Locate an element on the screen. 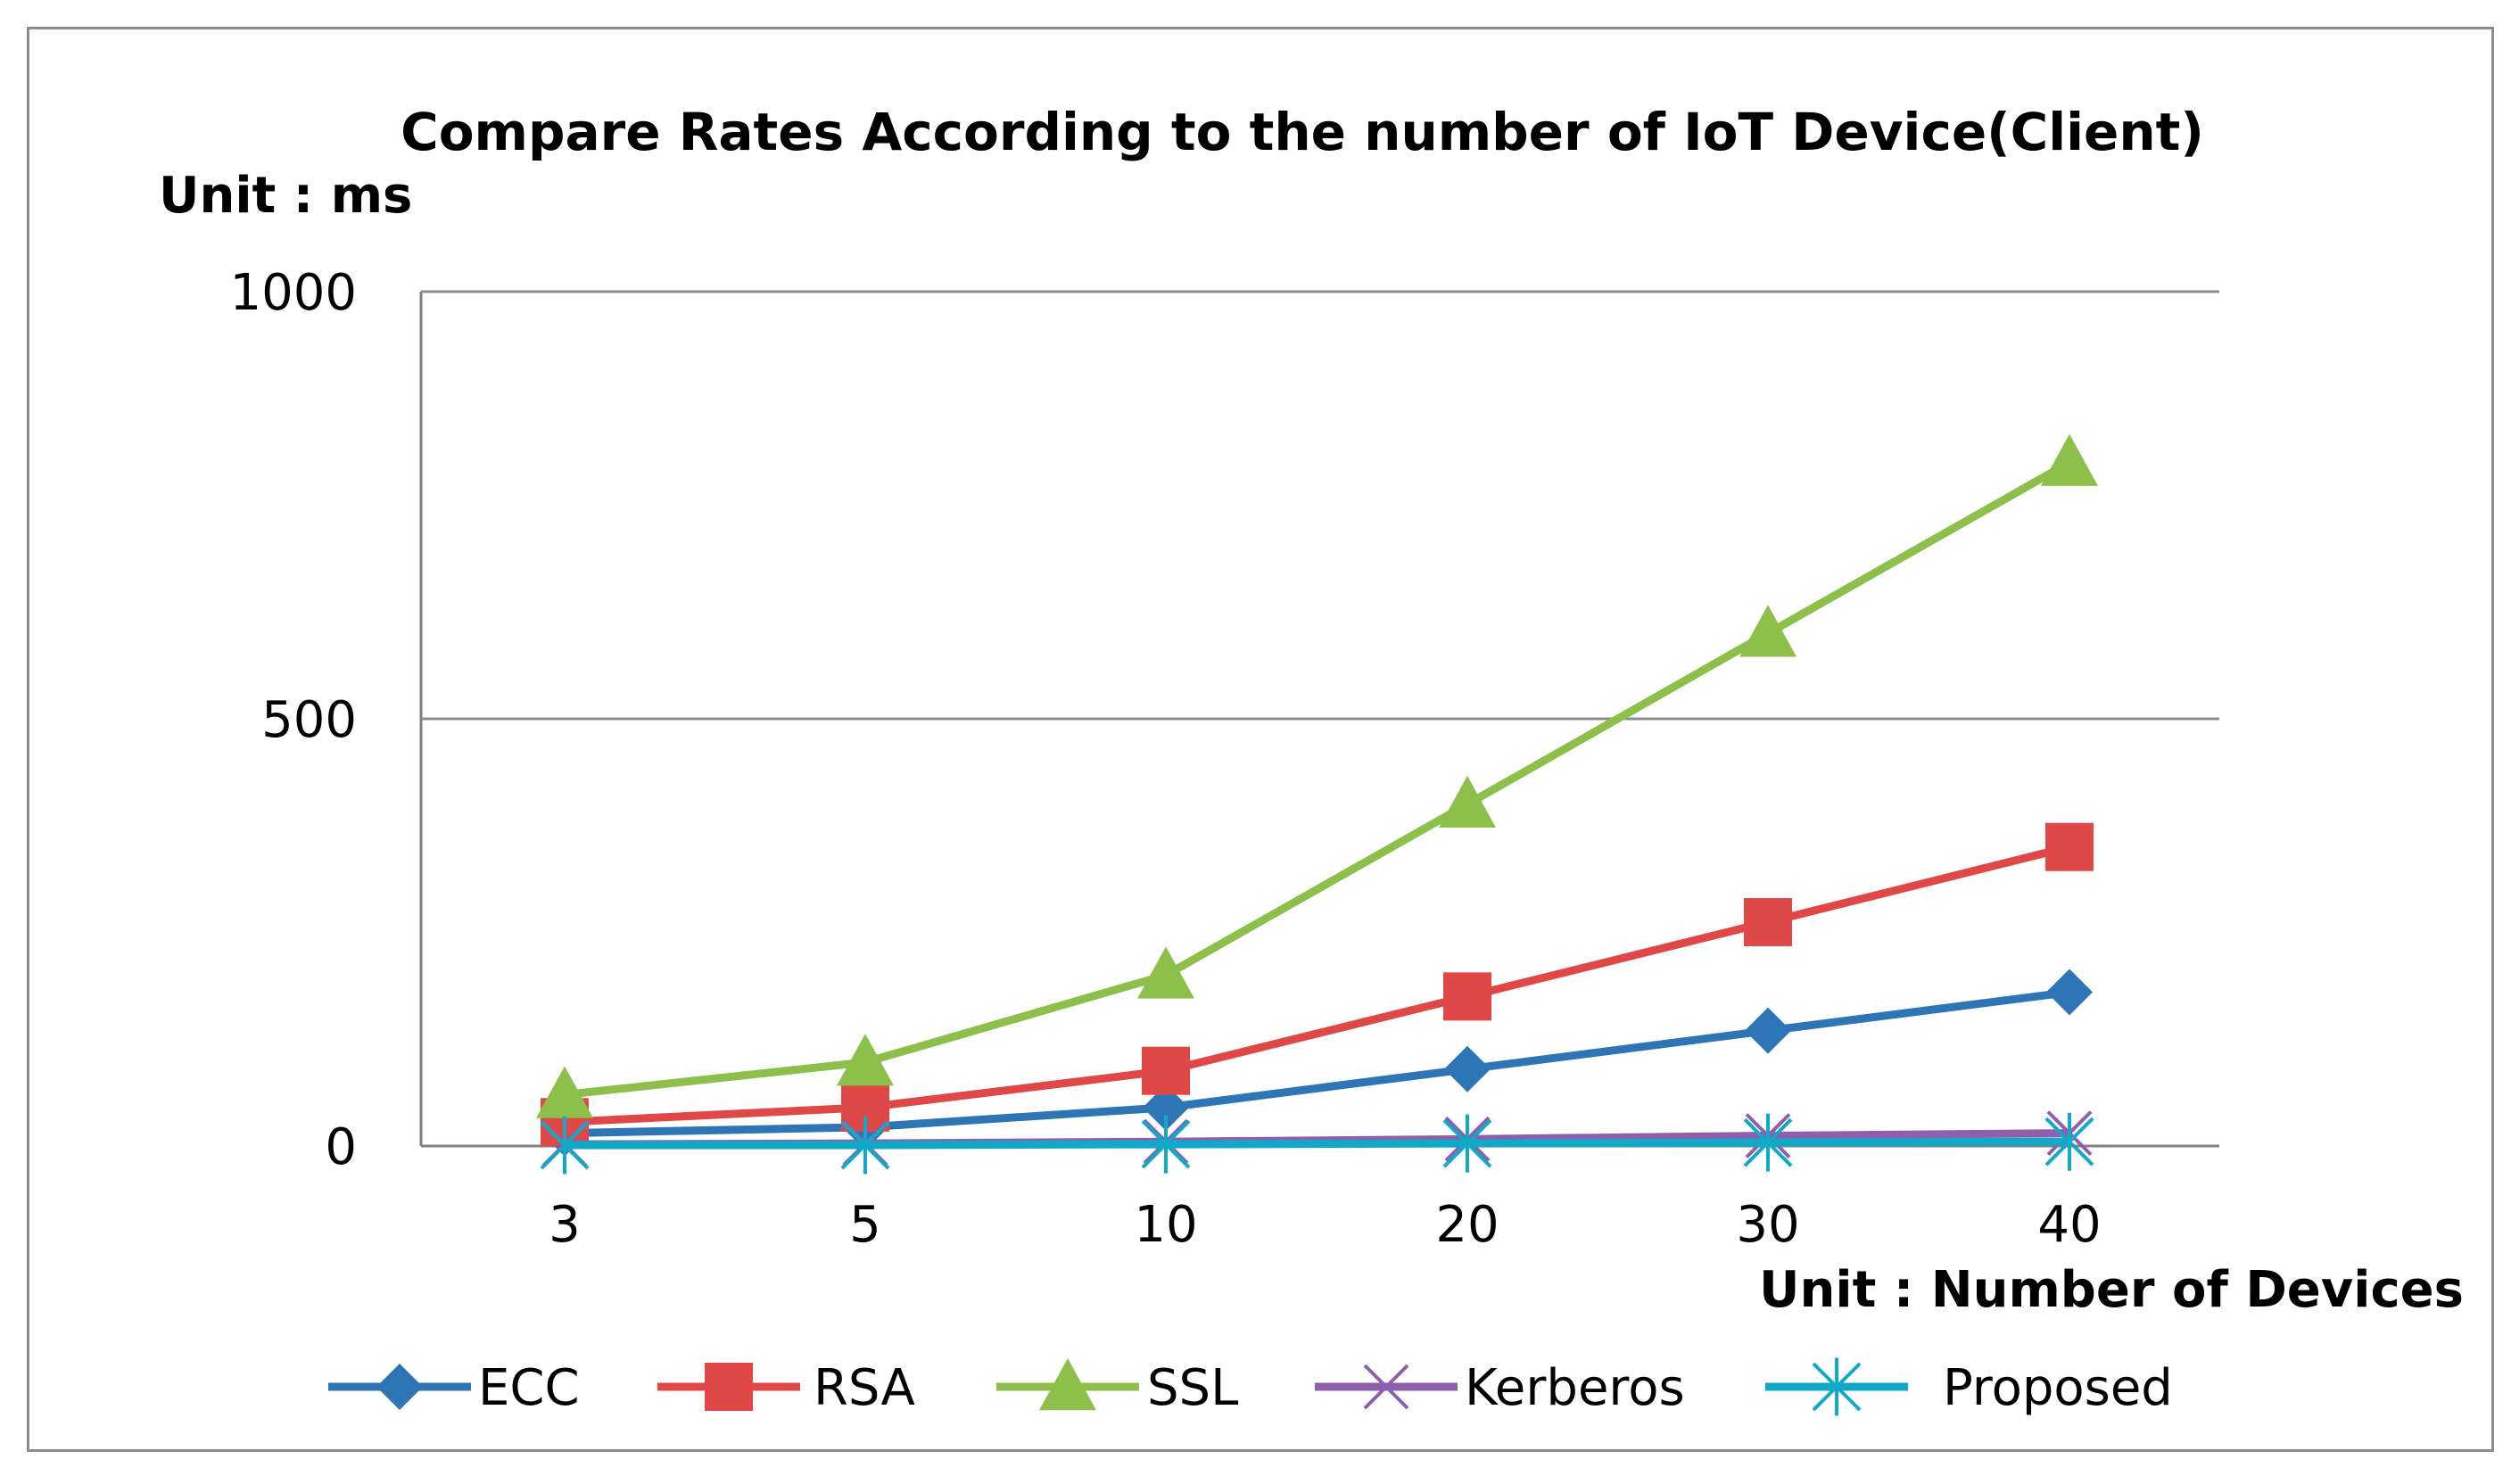  y-tick-label: 500 is located at coordinates (309, 720).